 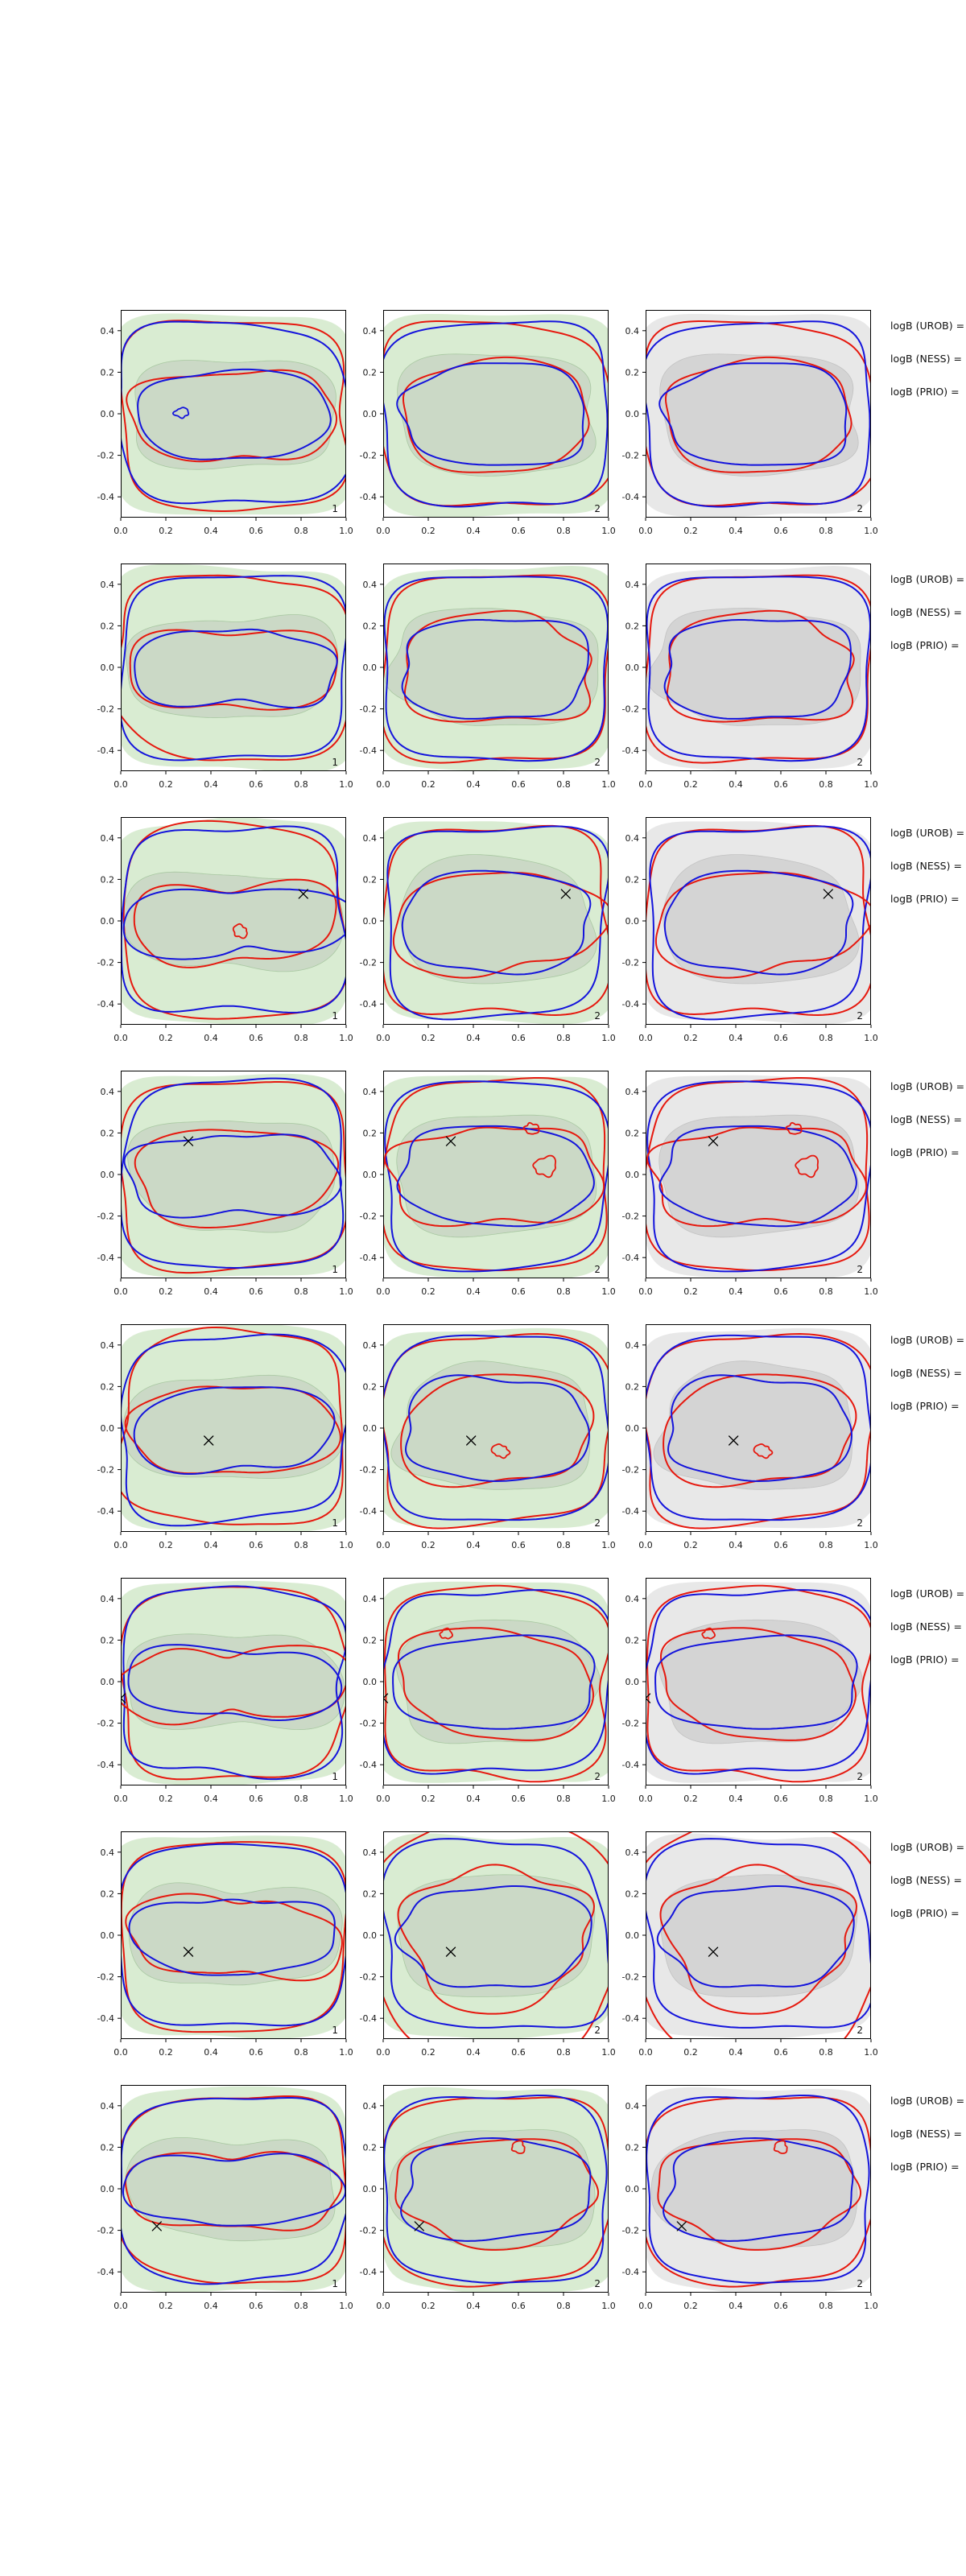 I want to click on subplot-r1c2: 2 0.0 0.2 0.4 0.6 0.8 1.0 0.4 0.2 0.0 -0.2 -0.4, so click(x=488, y=423).